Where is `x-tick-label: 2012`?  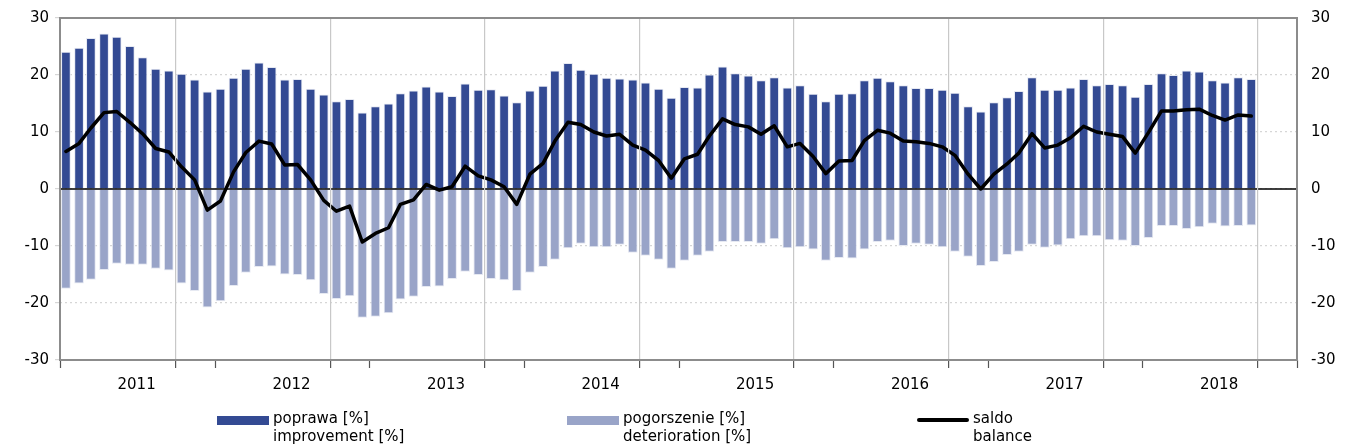 x-tick-label: 2012 is located at coordinates (291, 383).